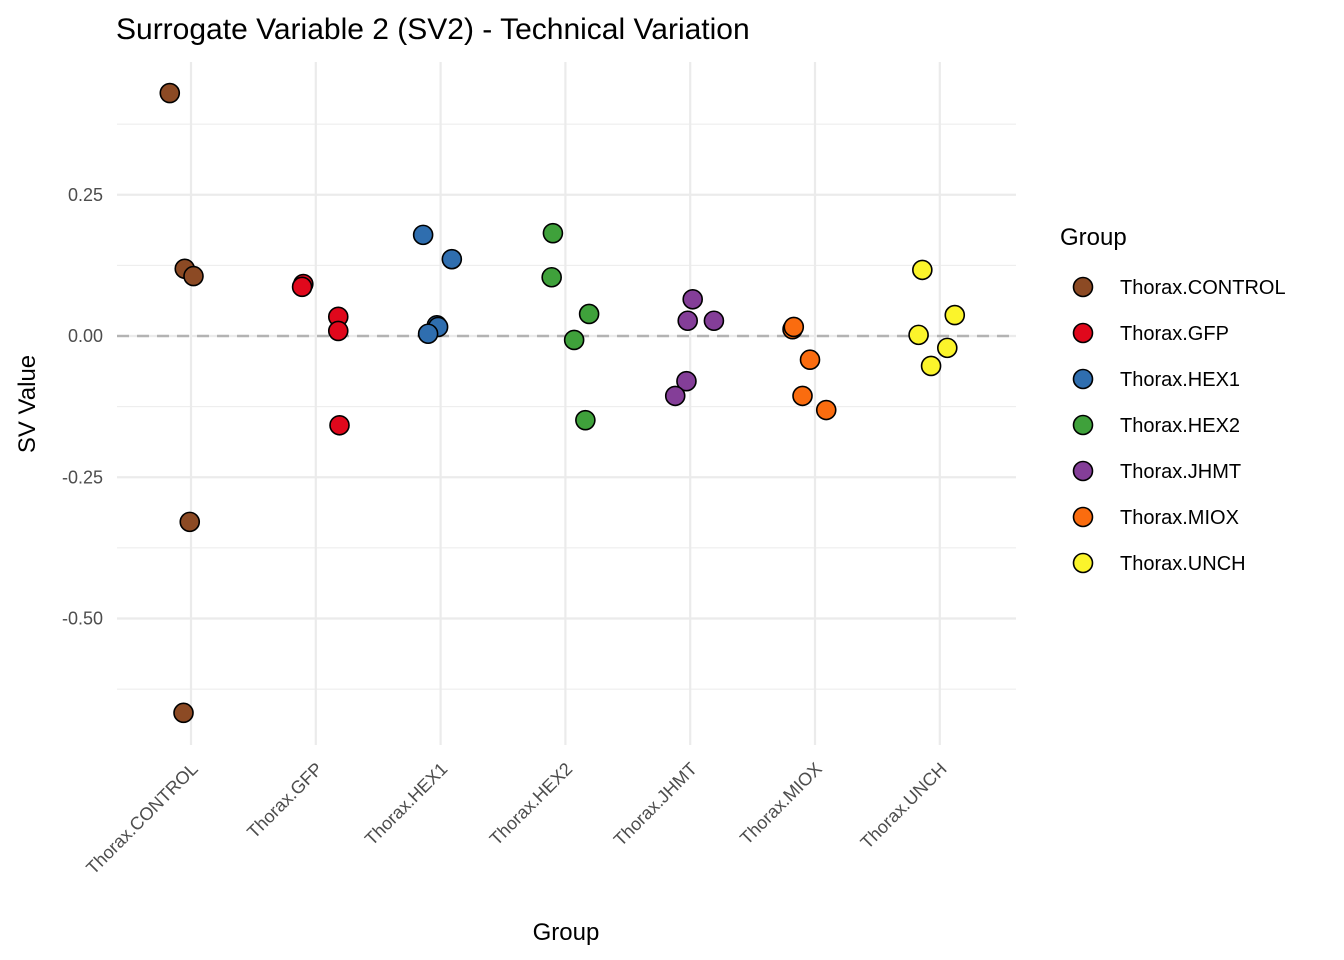  What do you see at coordinates (85, 336) in the screenshot?
I see `y-tick-label: 0.00` at bounding box center [85, 336].